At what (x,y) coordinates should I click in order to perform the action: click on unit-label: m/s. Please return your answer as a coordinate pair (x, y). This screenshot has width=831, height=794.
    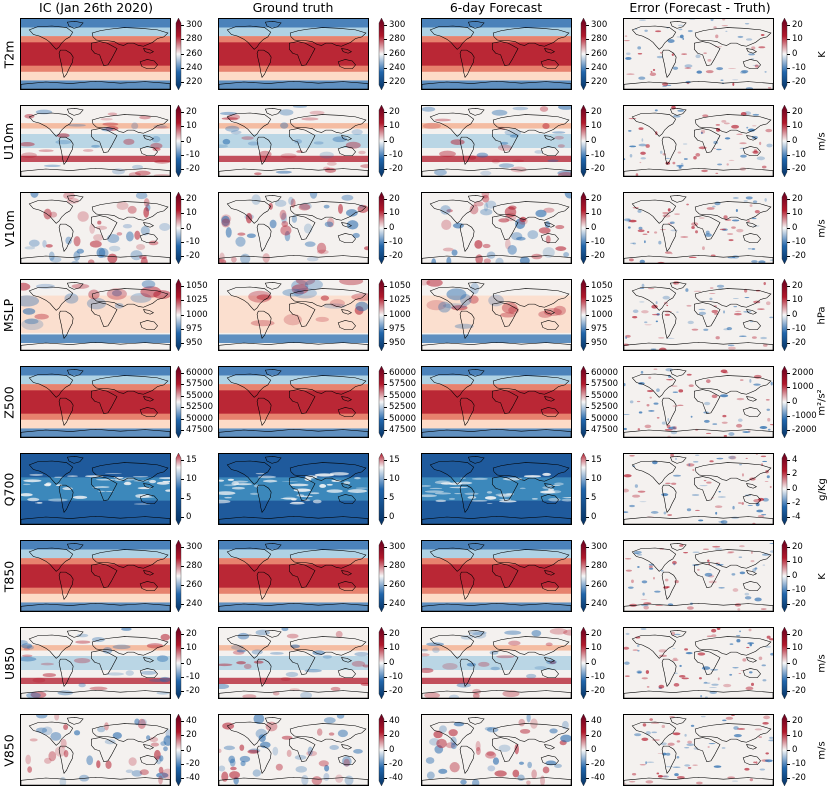
    Looking at the image, I should click on (822, 750).